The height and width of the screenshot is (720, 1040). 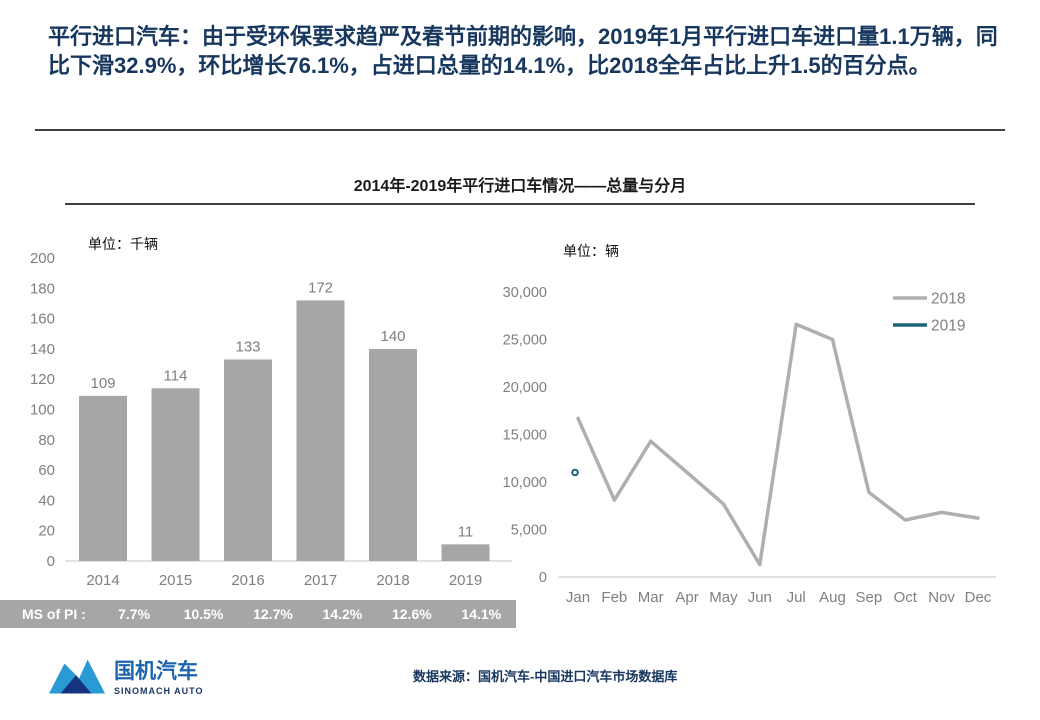 What do you see at coordinates (411, 614) in the screenshot?
I see `ms-value-2018: 12.6%` at bounding box center [411, 614].